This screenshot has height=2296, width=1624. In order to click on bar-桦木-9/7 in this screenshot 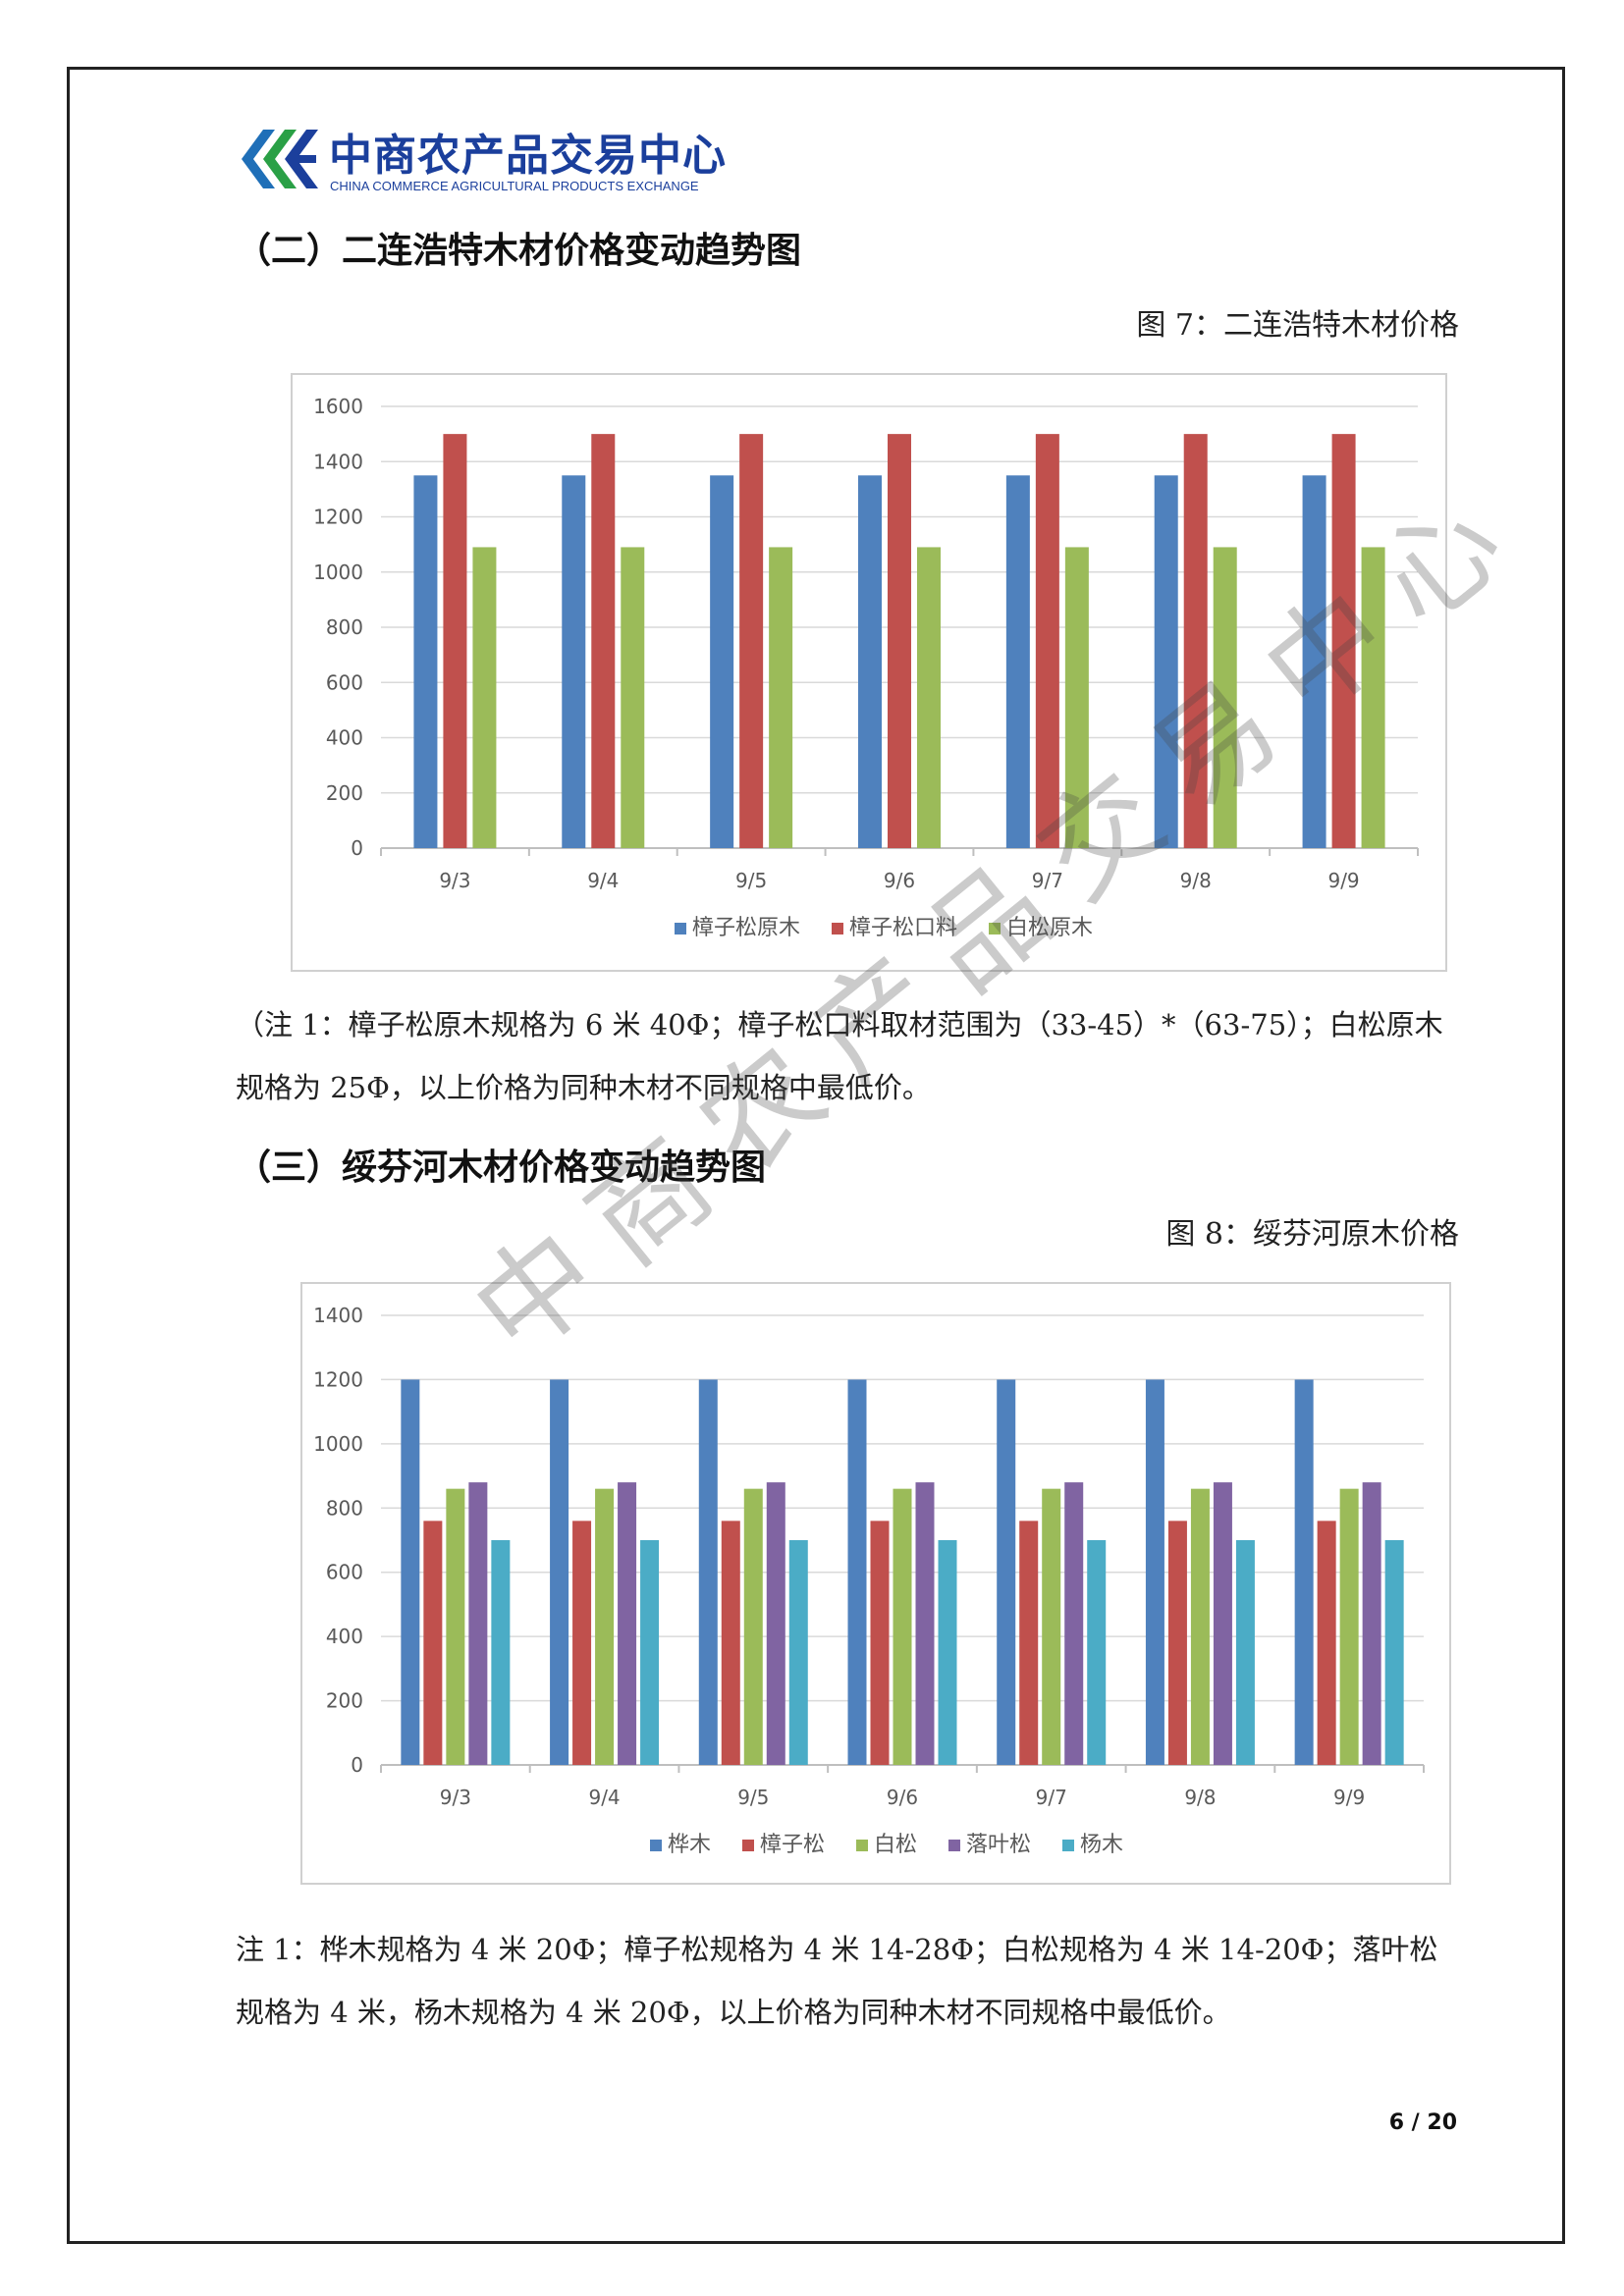, I will do `click(1006, 1572)`.